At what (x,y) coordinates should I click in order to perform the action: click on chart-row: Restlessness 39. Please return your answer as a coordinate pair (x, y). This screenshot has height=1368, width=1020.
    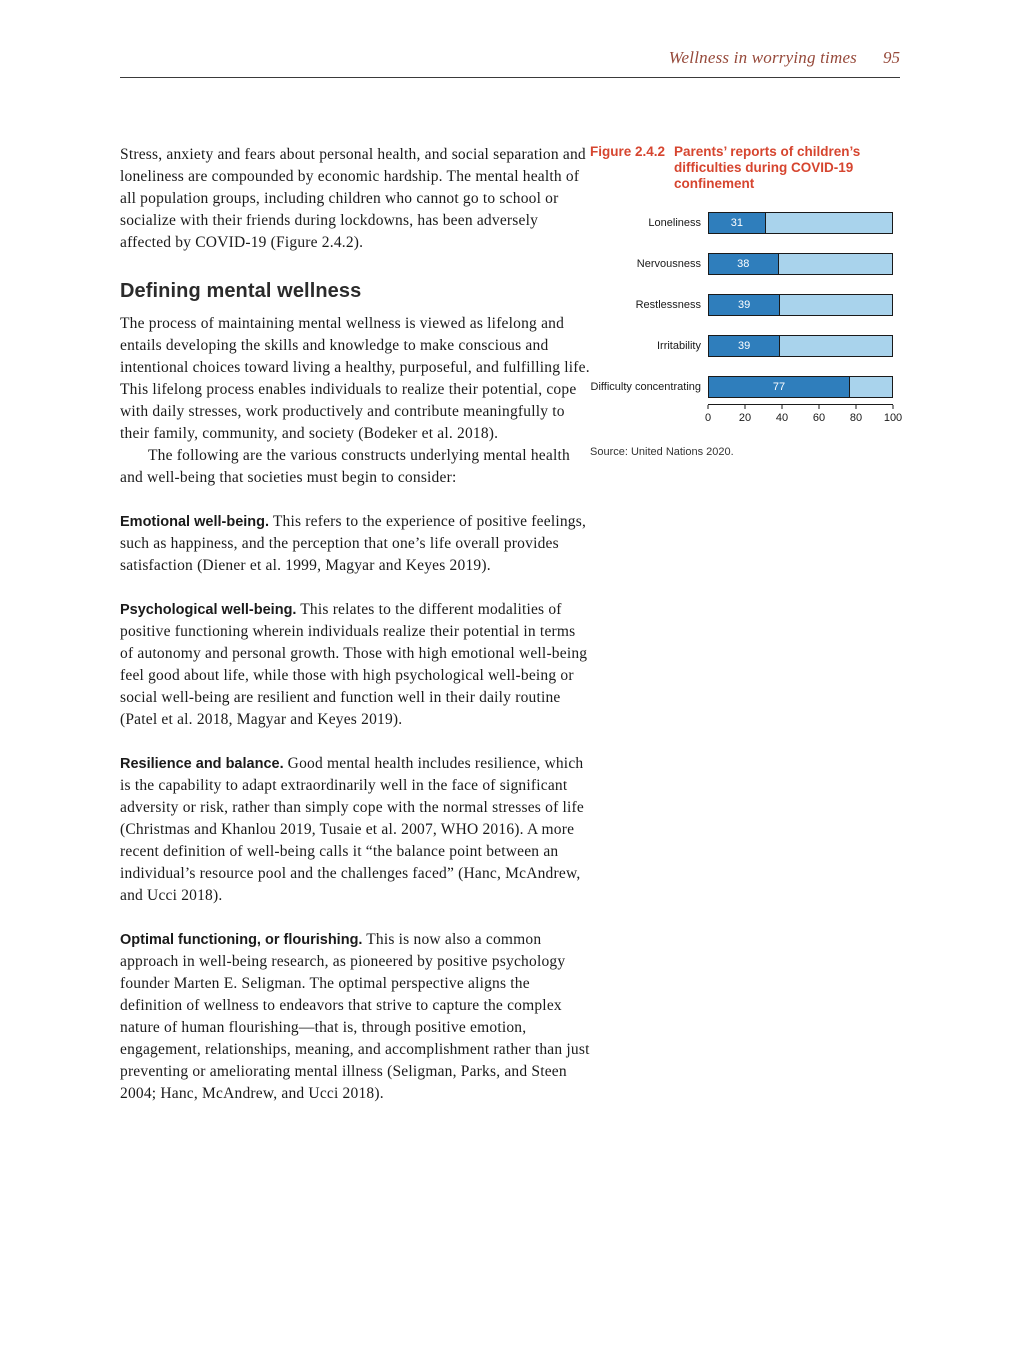
    Looking at the image, I should click on (746, 305).